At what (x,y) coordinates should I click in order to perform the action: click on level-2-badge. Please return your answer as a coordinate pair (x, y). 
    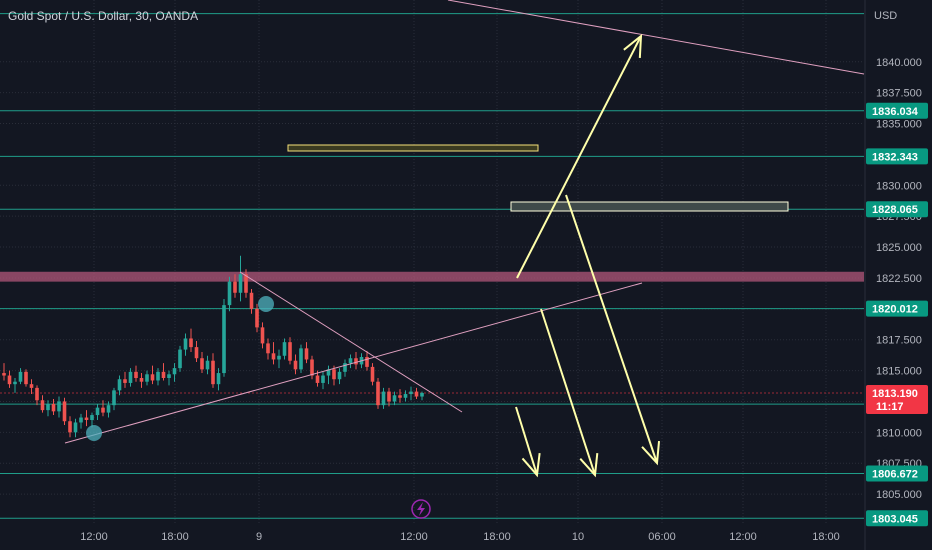
    Looking at the image, I should click on (897, 209).